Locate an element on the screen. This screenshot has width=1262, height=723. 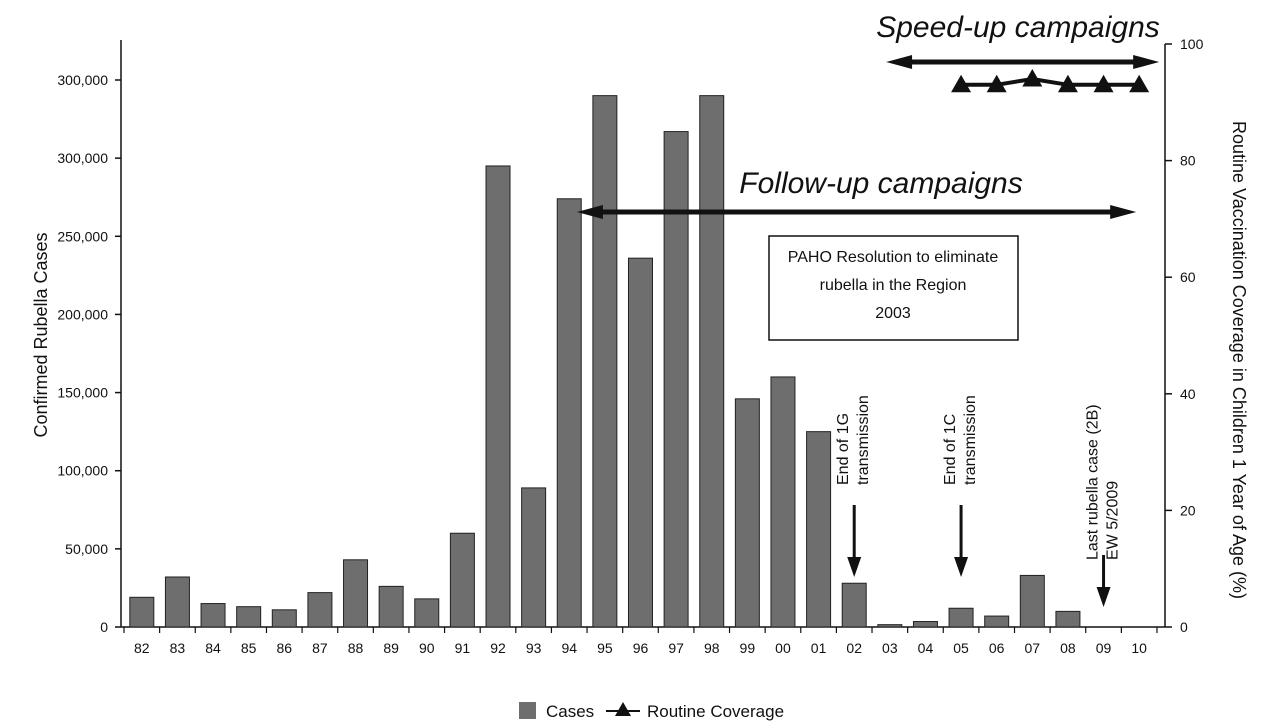
followup-label: Follow-up campaigns is located at coordinates (880, 183).